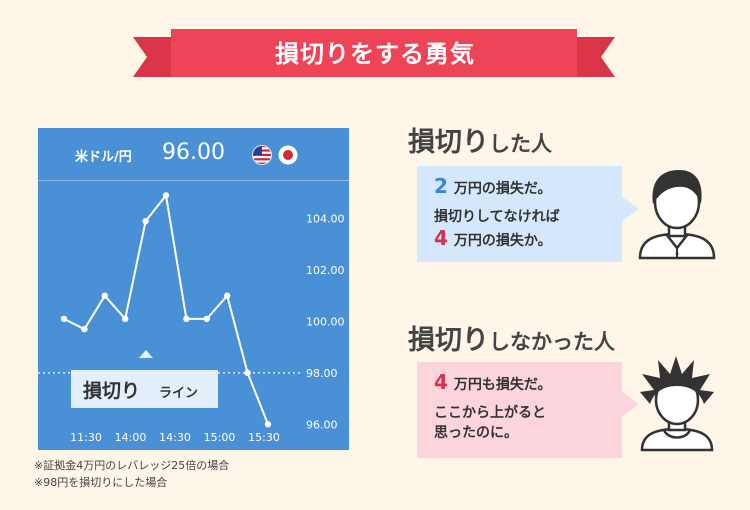  I want to click on bubble-2-tail, so click(630, 404).